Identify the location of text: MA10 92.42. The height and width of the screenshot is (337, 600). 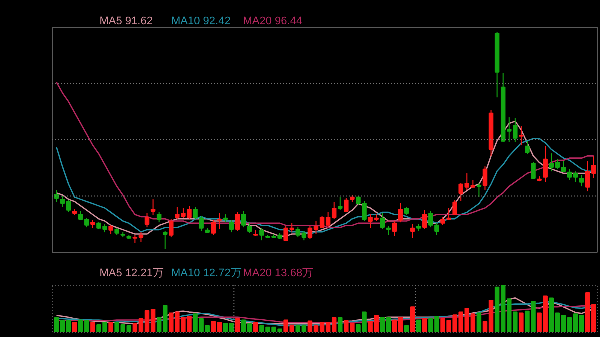
(201, 22).